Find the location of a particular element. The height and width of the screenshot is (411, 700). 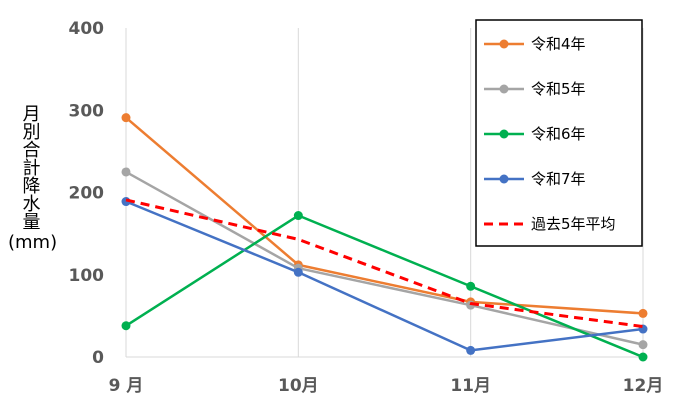

legend-label: 過去5年平均 is located at coordinates (573, 224).